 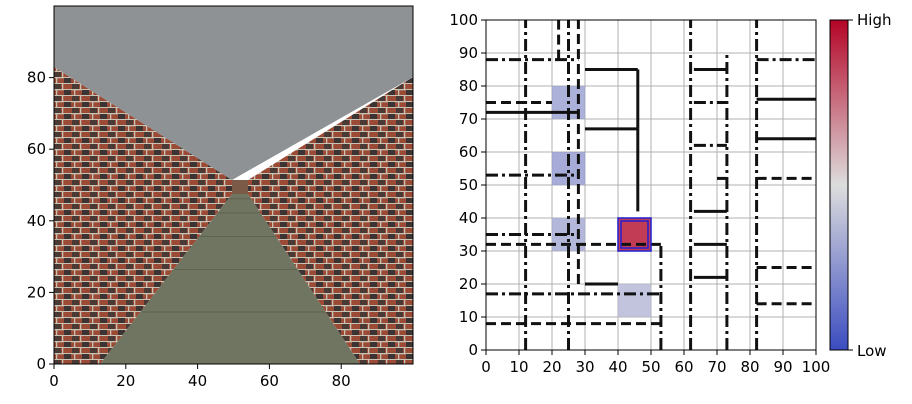 What do you see at coordinates (240, 187) in the screenshot?
I see `corridor-end` at bounding box center [240, 187].